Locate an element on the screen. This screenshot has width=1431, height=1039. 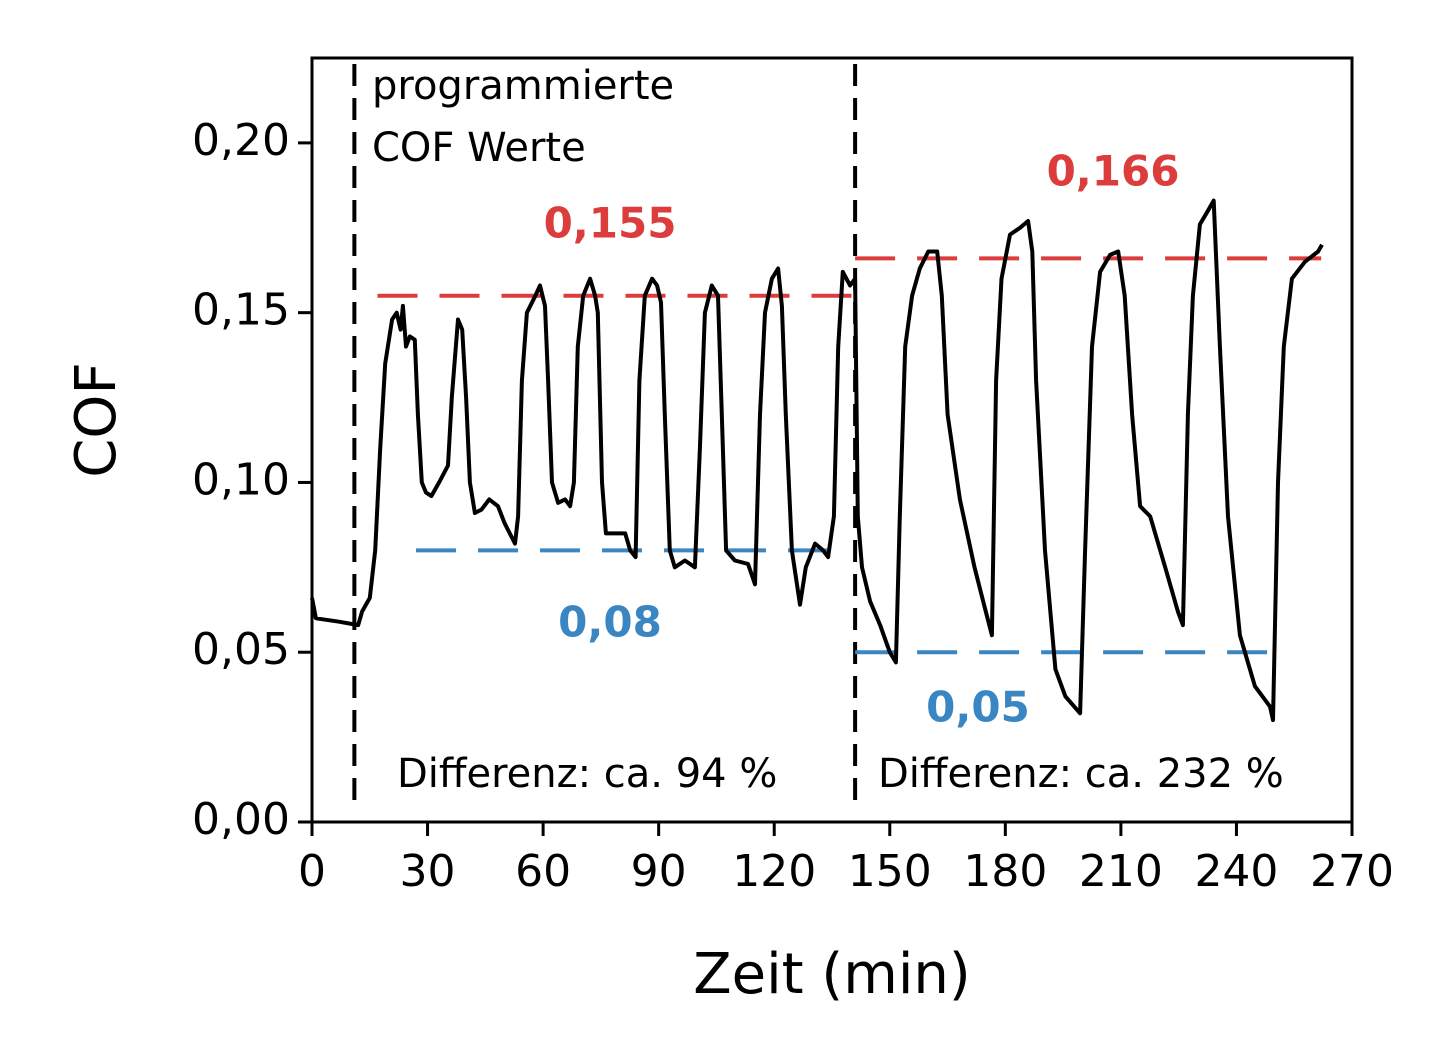
y-tick-label: 0,00 is located at coordinates (241, 819).